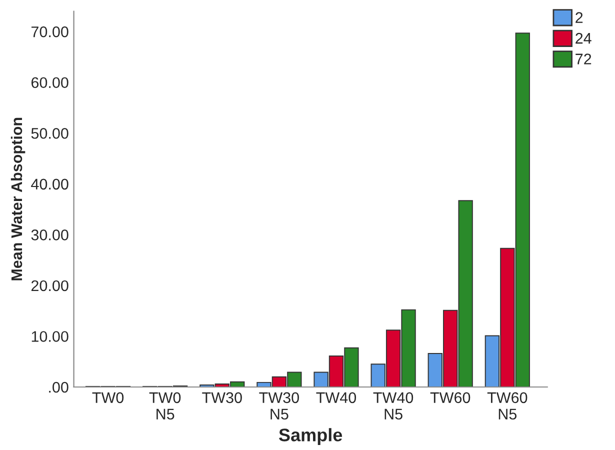 Image resolution: width=615 pixels, height=450 pixels. Describe the element at coordinates (222, 398) in the screenshot. I see `x-tick-label: TW30` at that location.